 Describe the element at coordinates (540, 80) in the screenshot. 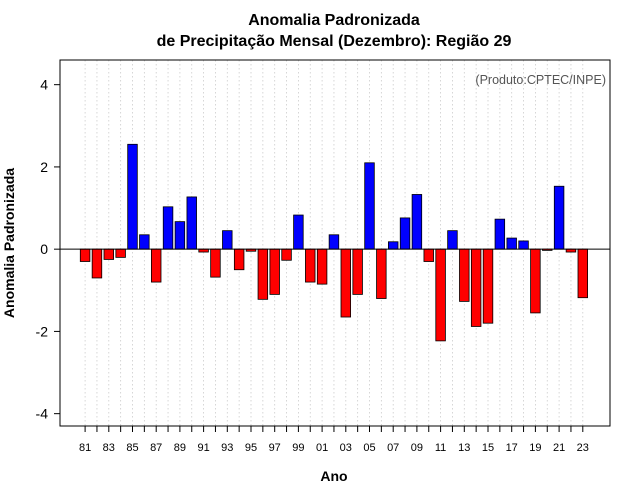

I see `credit-text: (Produto:CPTEC/INPE)` at that location.